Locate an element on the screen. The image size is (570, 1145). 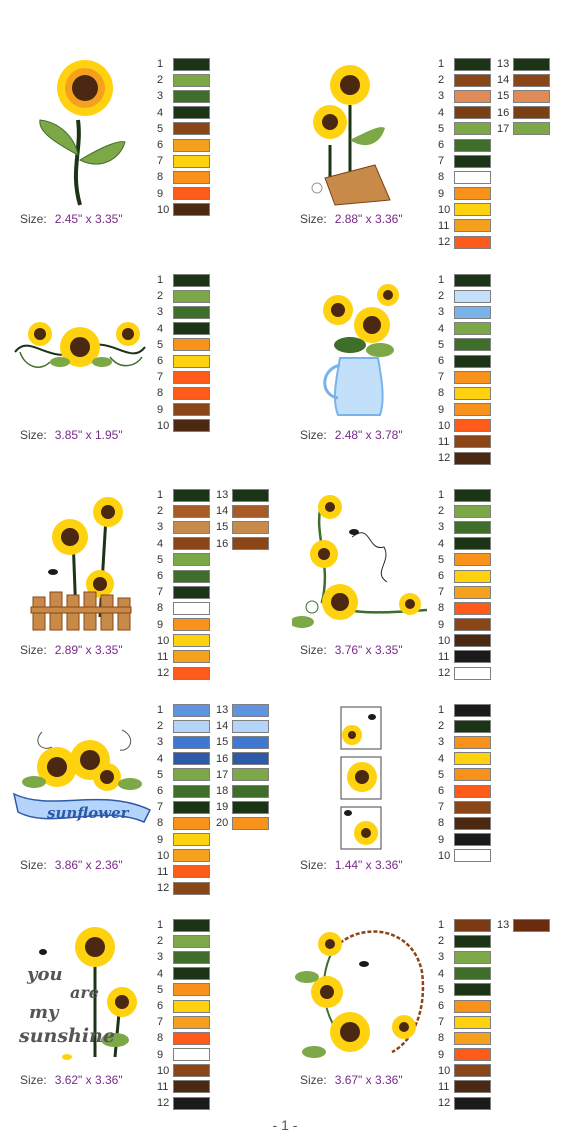
color-swatch-row: 11 is located at coordinates (183, 1087).